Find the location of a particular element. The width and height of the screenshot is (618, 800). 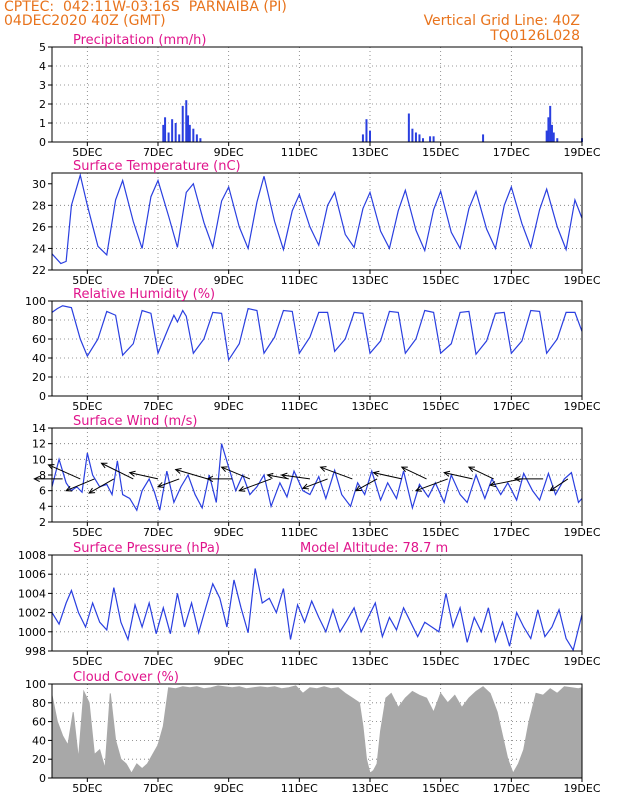

cloud-cover-area is located at coordinates (317, 732).